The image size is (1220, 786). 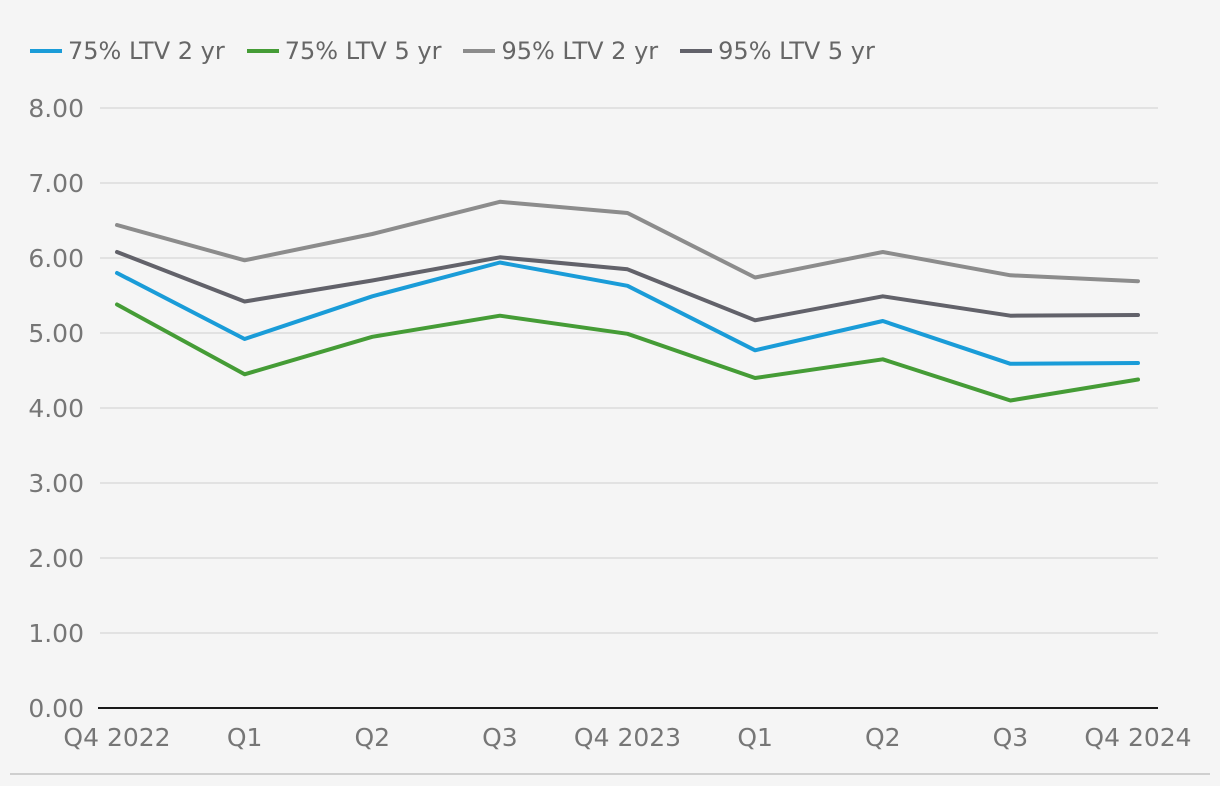 What do you see at coordinates (580, 51) in the screenshot?
I see `legend-label-95-ltv-2yr: 95% LTV 2 yr` at bounding box center [580, 51].